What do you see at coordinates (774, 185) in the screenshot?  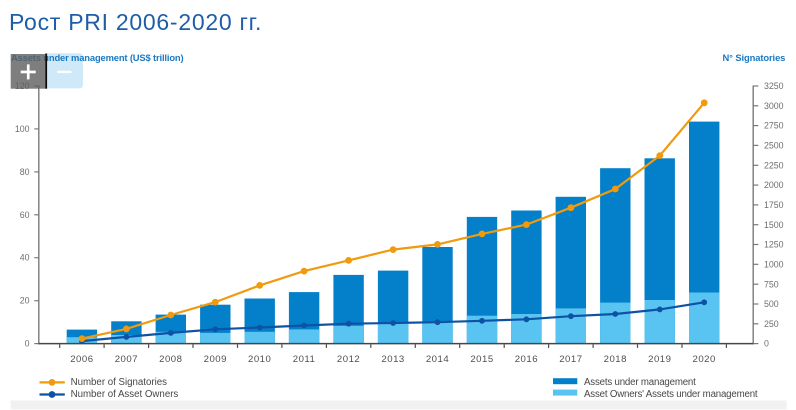 I see `svg-text: 2000` at bounding box center [774, 185].